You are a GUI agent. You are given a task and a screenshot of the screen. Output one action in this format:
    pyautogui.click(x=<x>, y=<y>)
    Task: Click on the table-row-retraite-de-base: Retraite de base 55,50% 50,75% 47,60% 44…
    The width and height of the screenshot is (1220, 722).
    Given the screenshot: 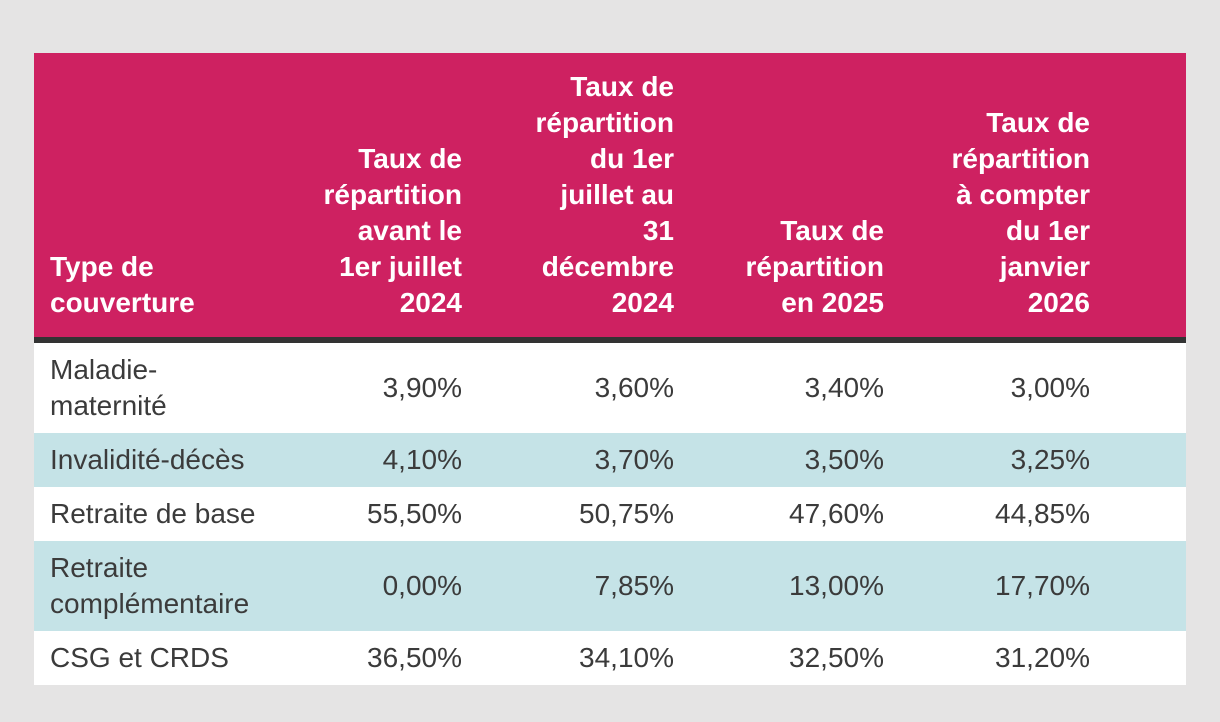 What is the action you would take?
    pyautogui.click(x=610, y=514)
    